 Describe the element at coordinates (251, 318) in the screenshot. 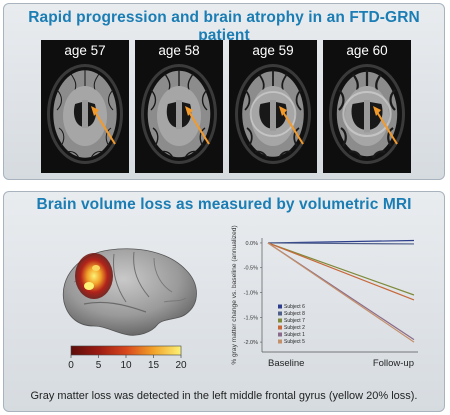

I see `y-tick-label: -1.5%` at that location.